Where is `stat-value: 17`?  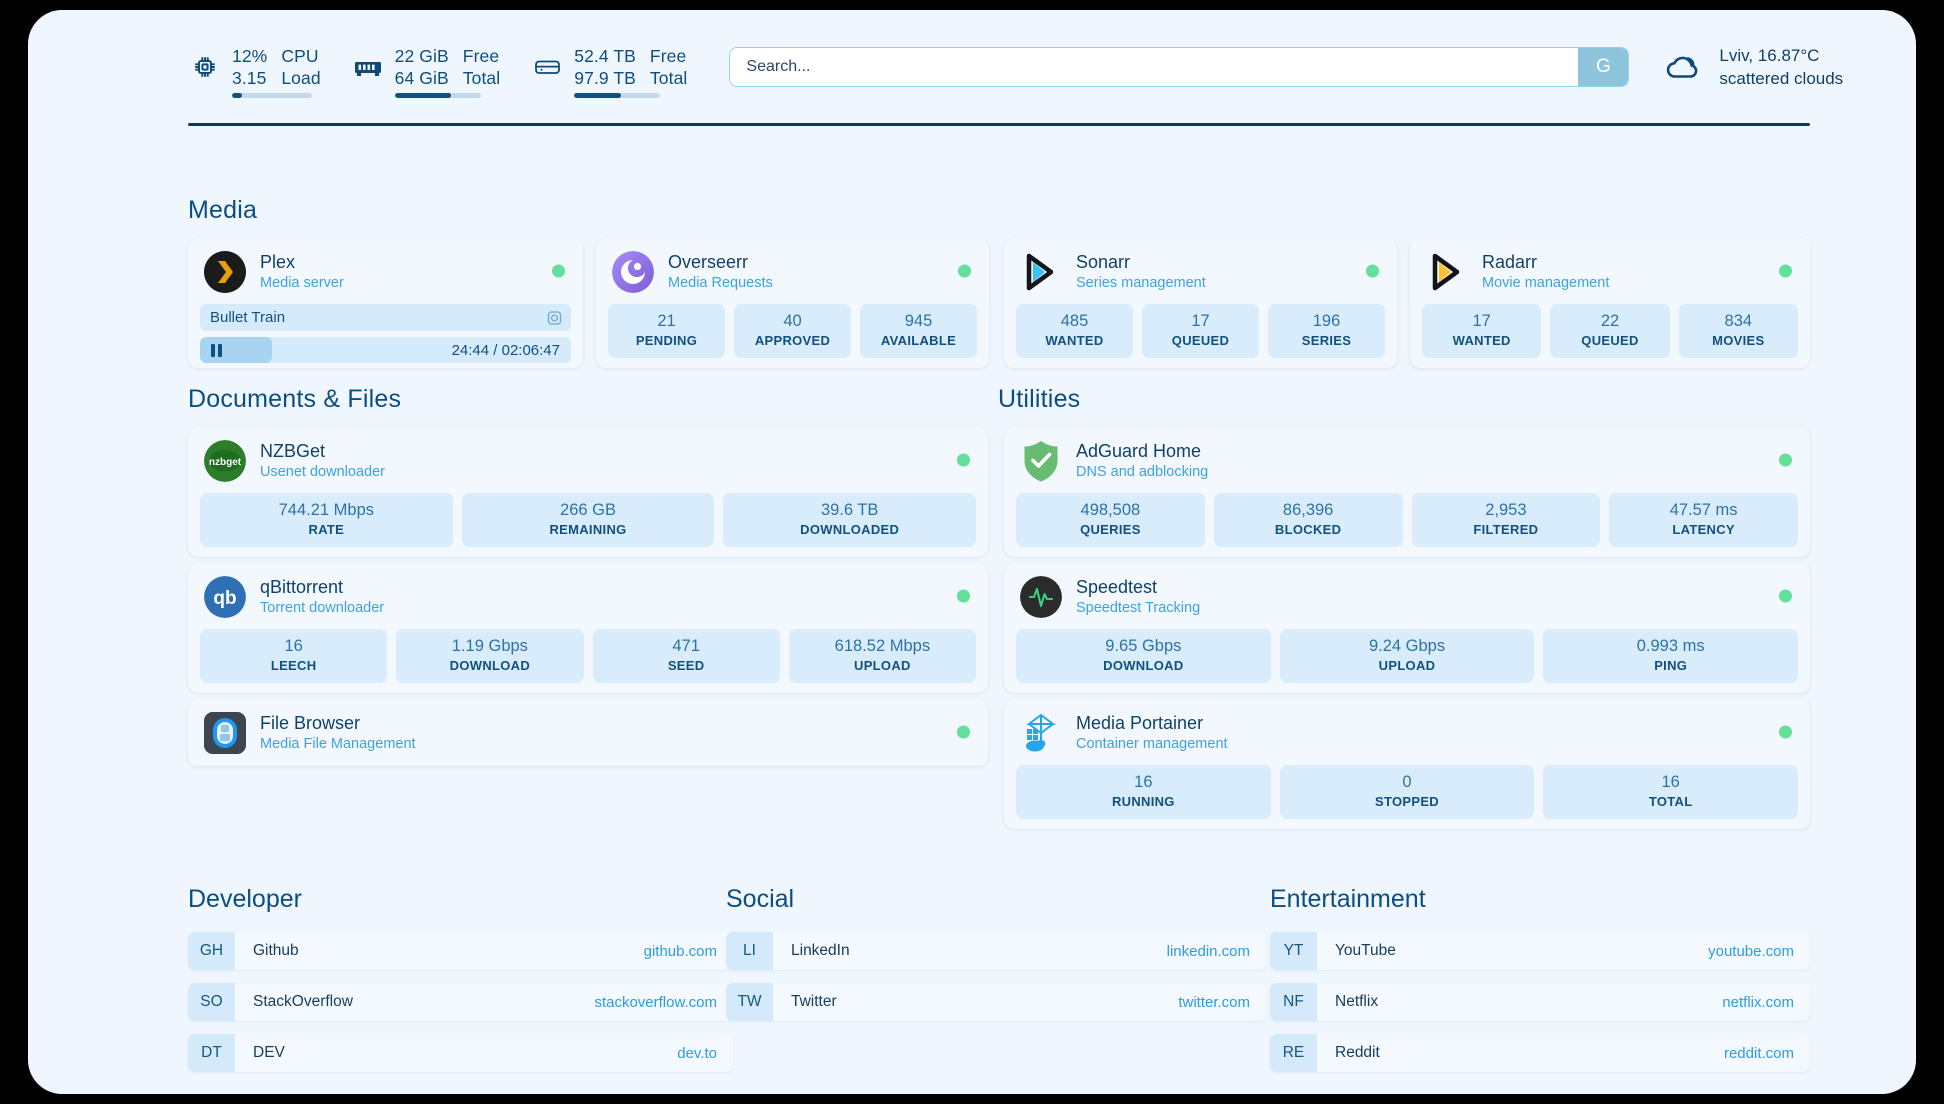 stat-value: 17 is located at coordinates (1481, 321).